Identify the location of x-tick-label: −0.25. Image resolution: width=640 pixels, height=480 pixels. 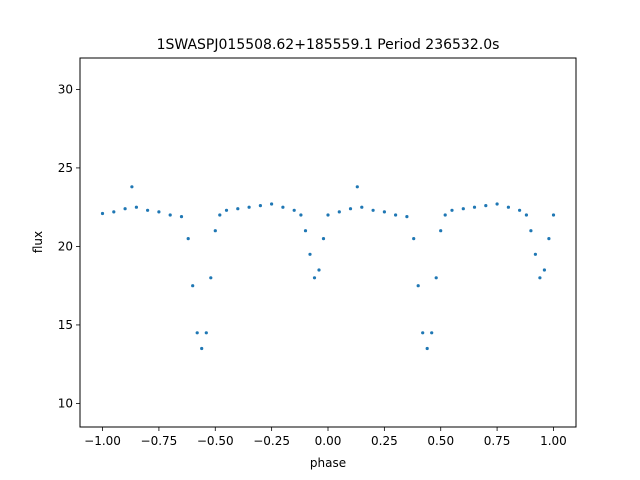
(271, 441).